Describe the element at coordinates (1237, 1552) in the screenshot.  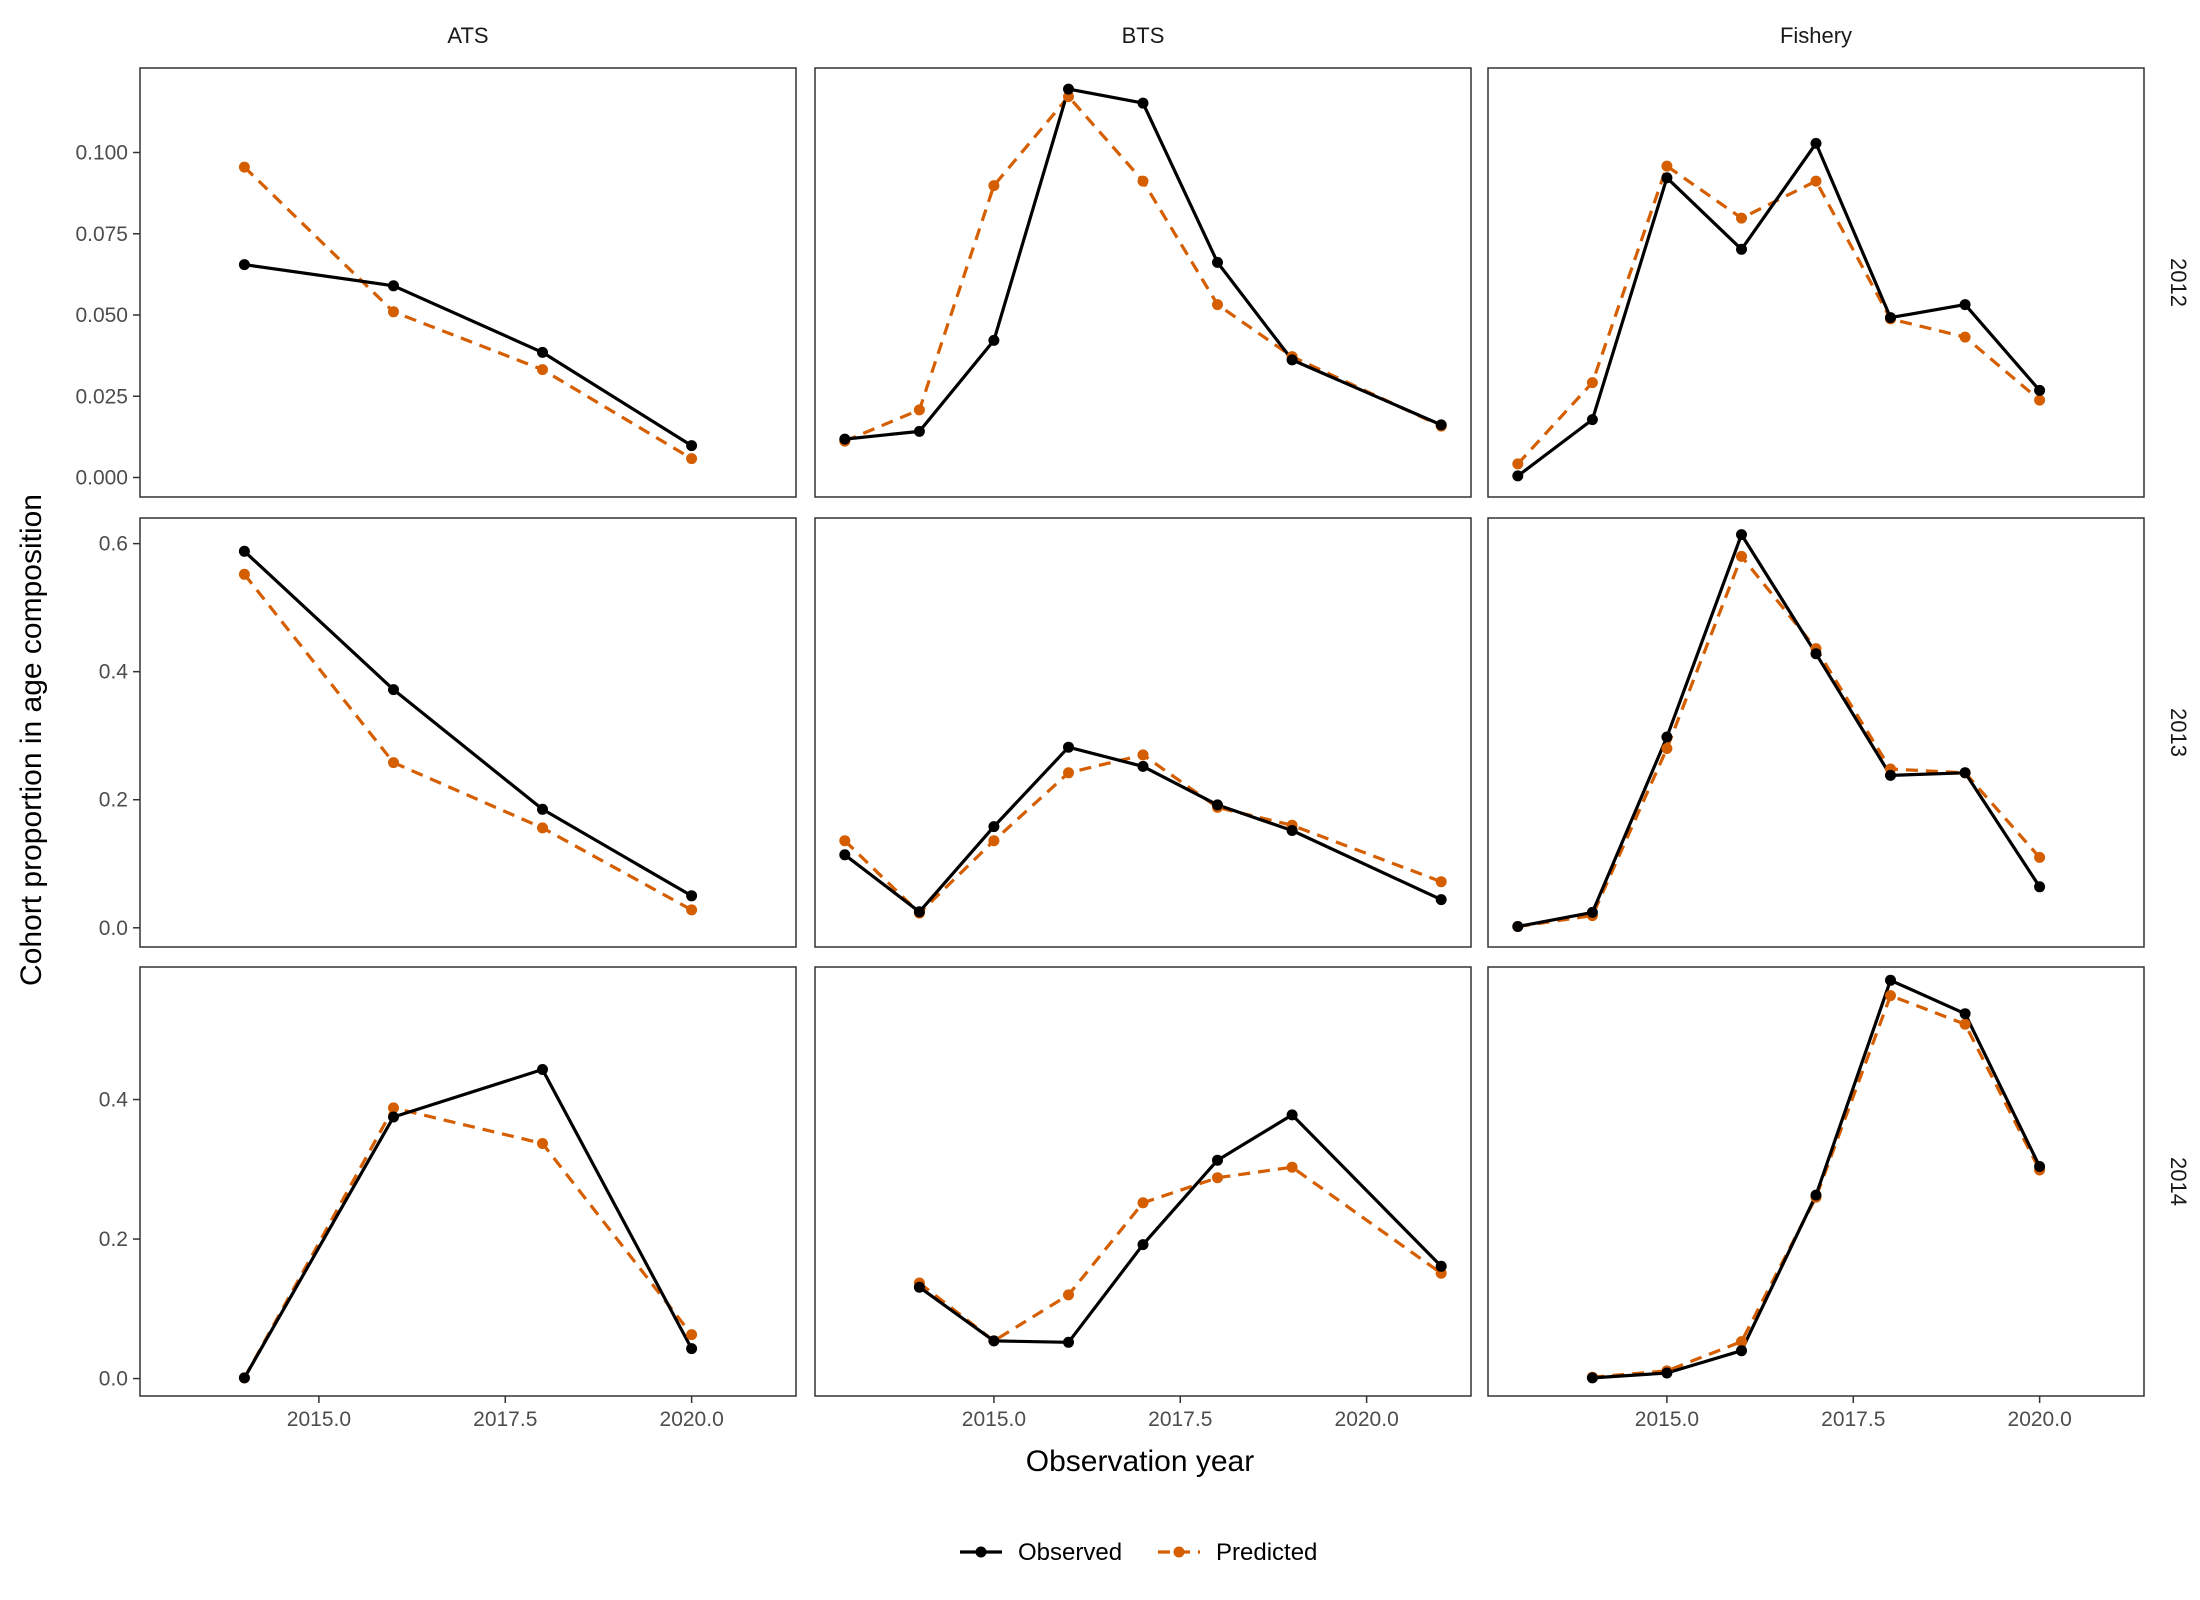
I see `legend-item-predicted: Predicted` at that location.